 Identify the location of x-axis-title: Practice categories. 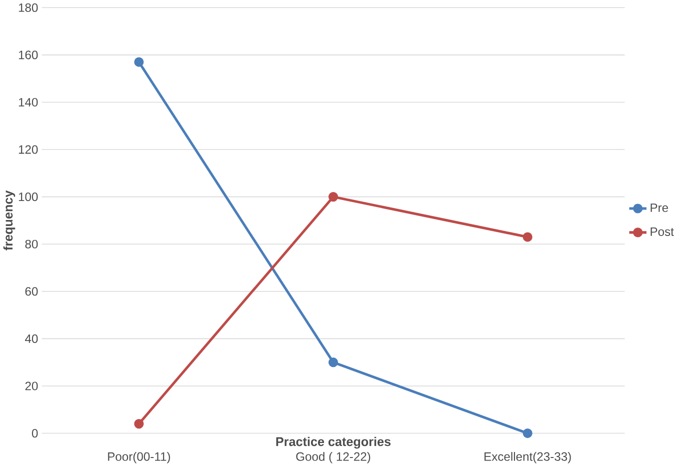
(333, 443).